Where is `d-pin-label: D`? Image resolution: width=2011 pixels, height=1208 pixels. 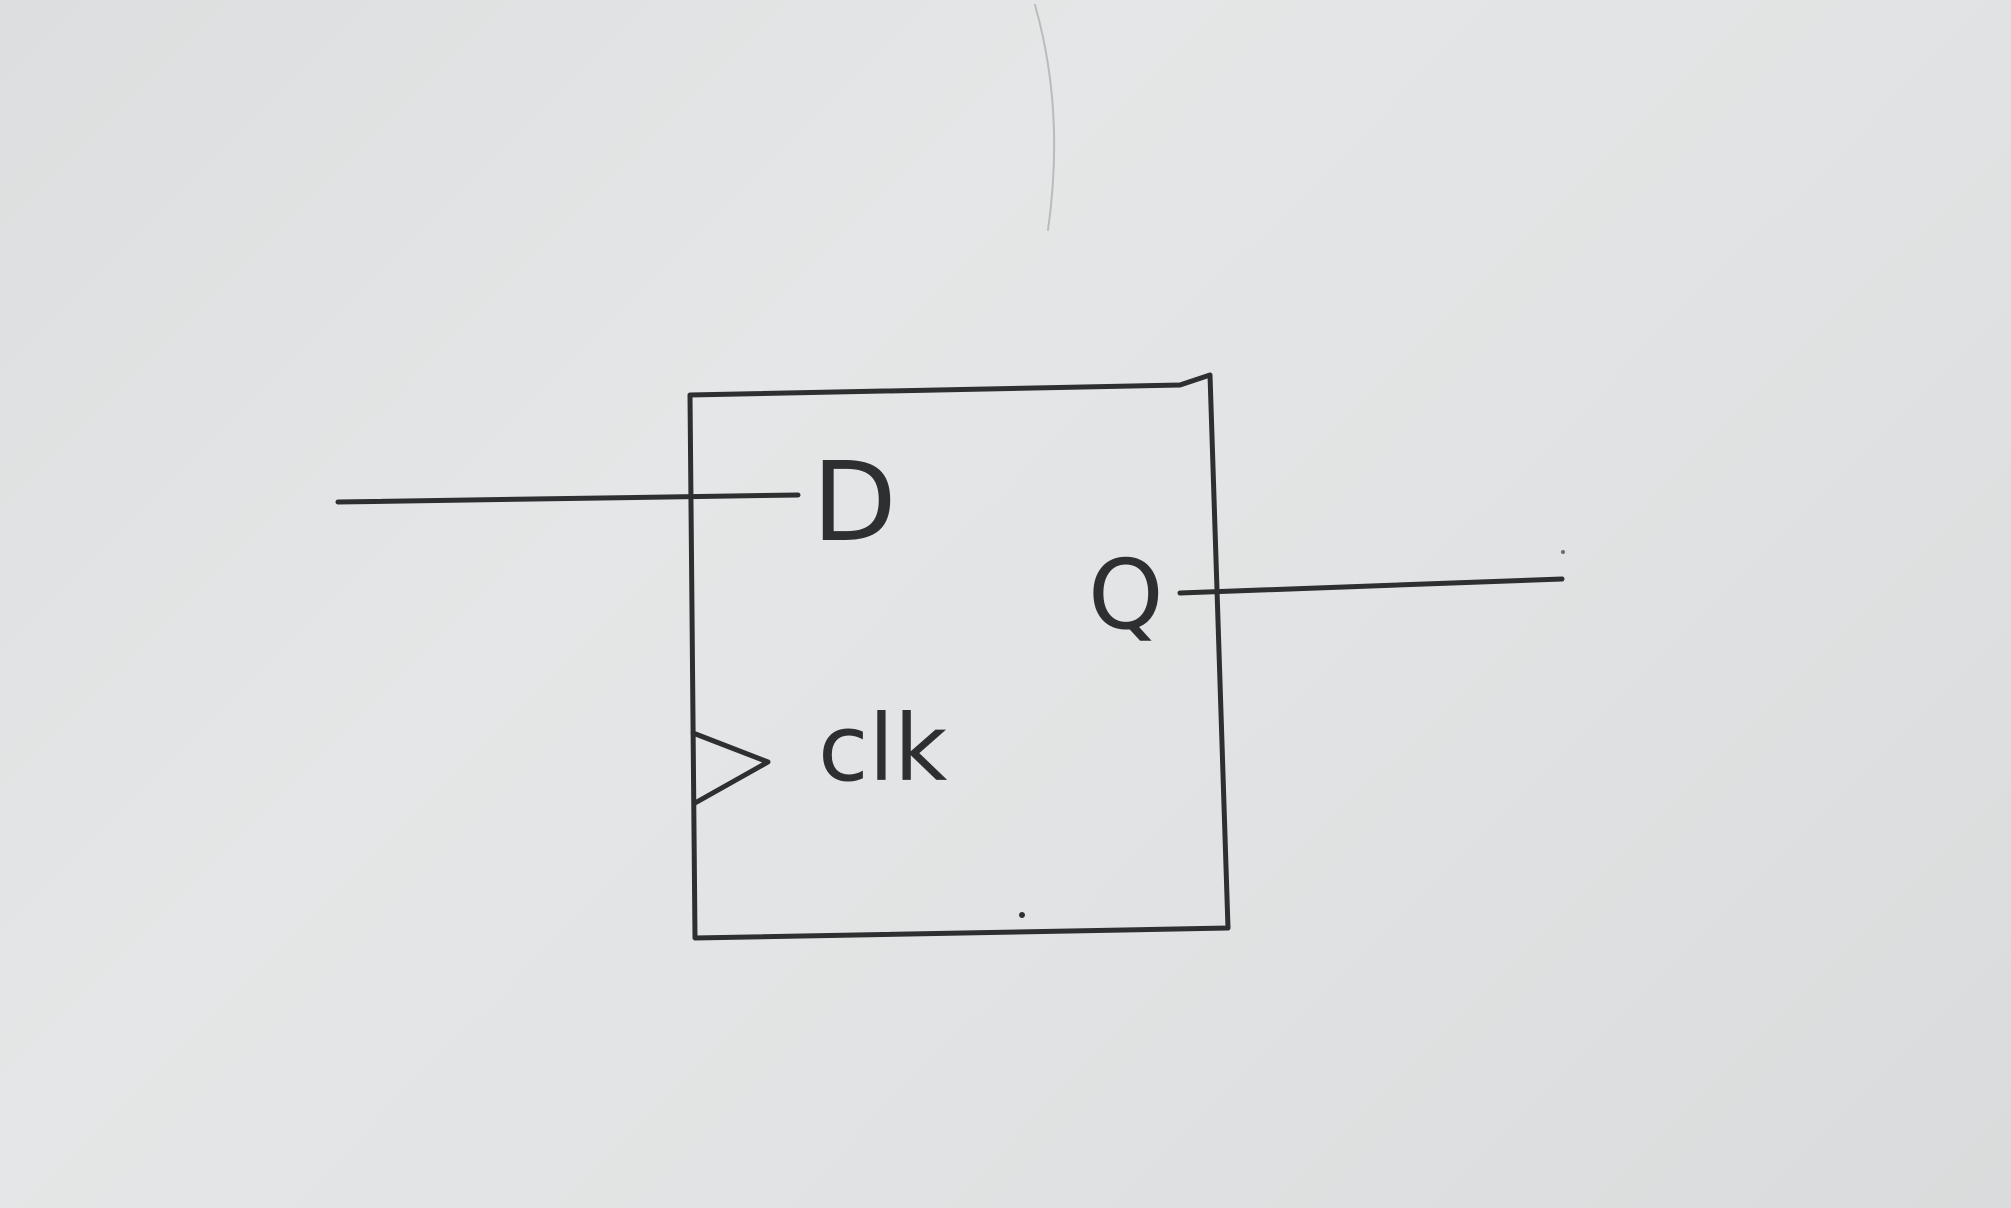
d-pin-label: D is located at coordinates (854, 502).